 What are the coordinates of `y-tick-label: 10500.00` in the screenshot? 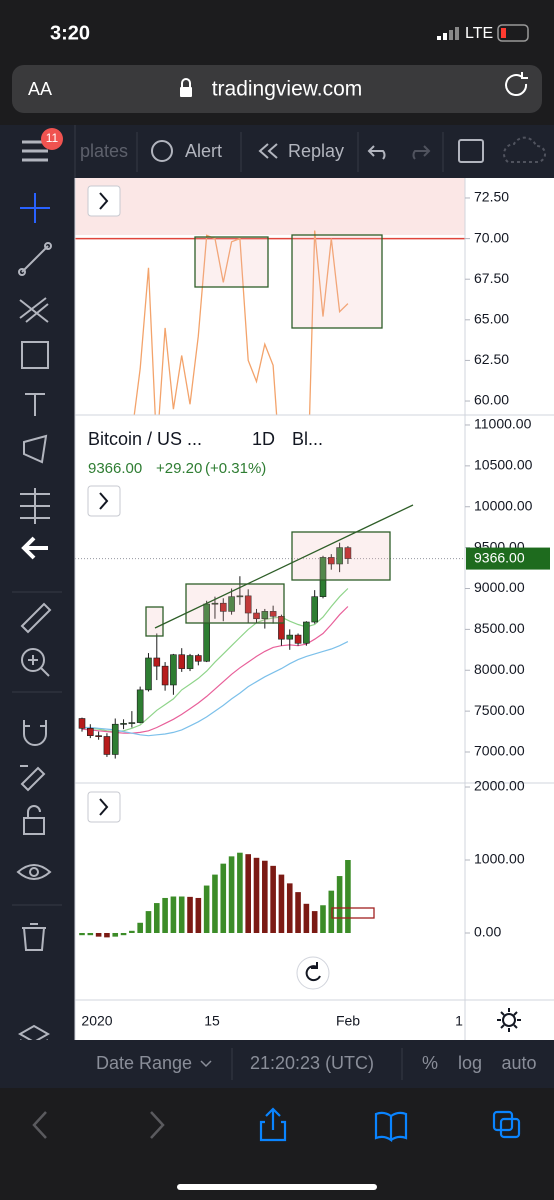 It's located at (503, 465).